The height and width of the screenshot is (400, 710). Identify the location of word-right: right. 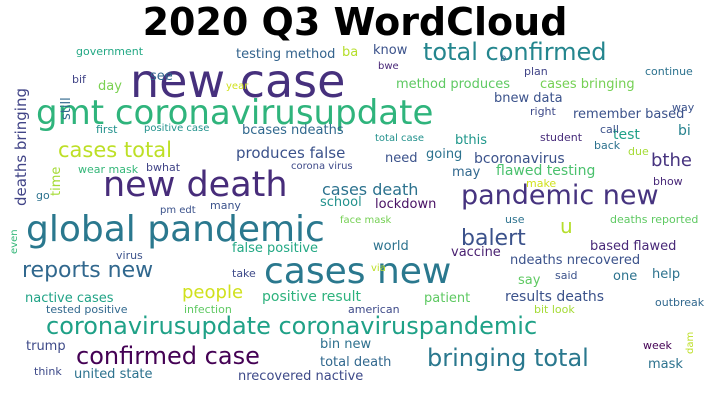
(543, 111).